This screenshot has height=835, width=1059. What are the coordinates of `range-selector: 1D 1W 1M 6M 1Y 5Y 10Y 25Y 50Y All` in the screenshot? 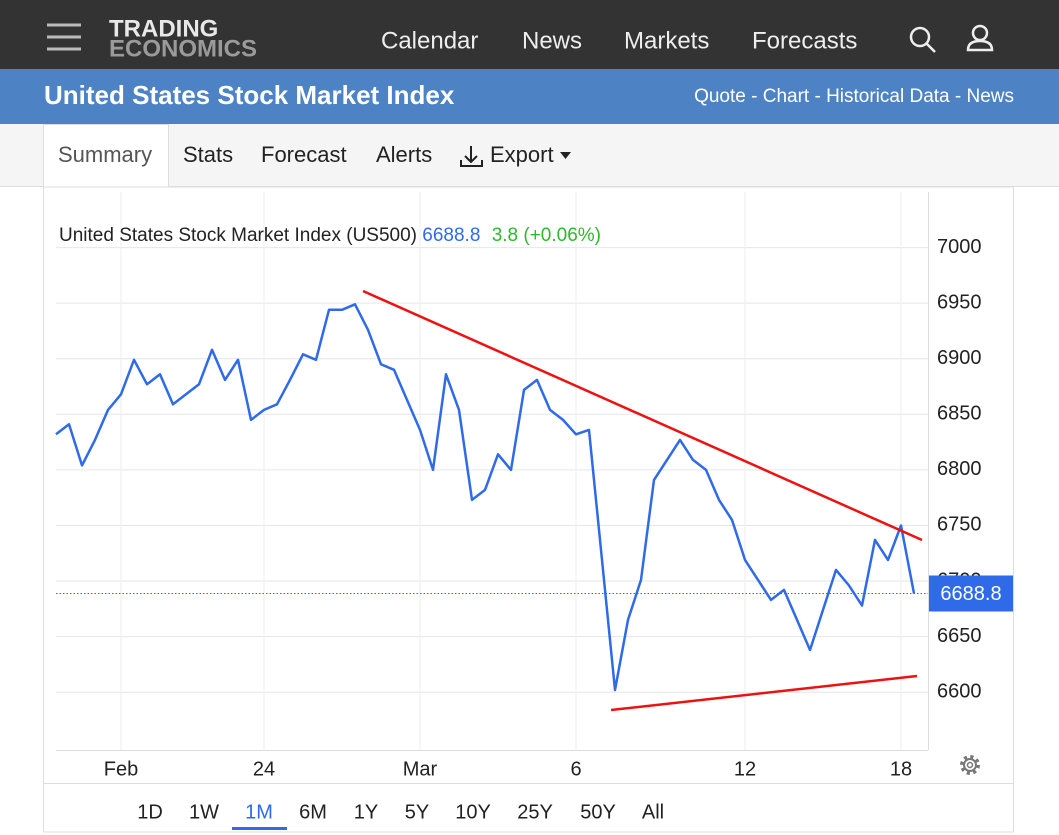 It's located at (400, 815).